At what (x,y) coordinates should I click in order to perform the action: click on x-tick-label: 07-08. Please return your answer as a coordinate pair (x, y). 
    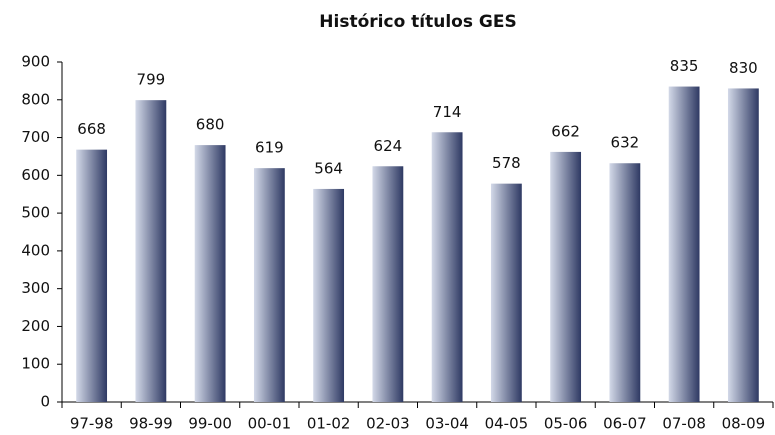
    Looking at the image, I should click on (684, 424).